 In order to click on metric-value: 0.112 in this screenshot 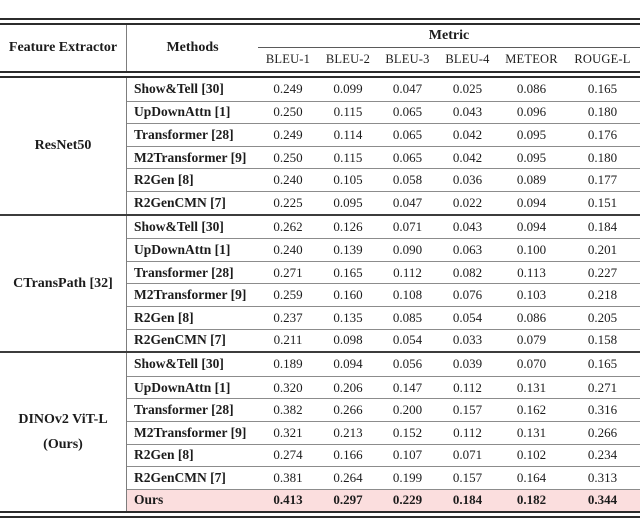, I will do `click(467, 387)`.